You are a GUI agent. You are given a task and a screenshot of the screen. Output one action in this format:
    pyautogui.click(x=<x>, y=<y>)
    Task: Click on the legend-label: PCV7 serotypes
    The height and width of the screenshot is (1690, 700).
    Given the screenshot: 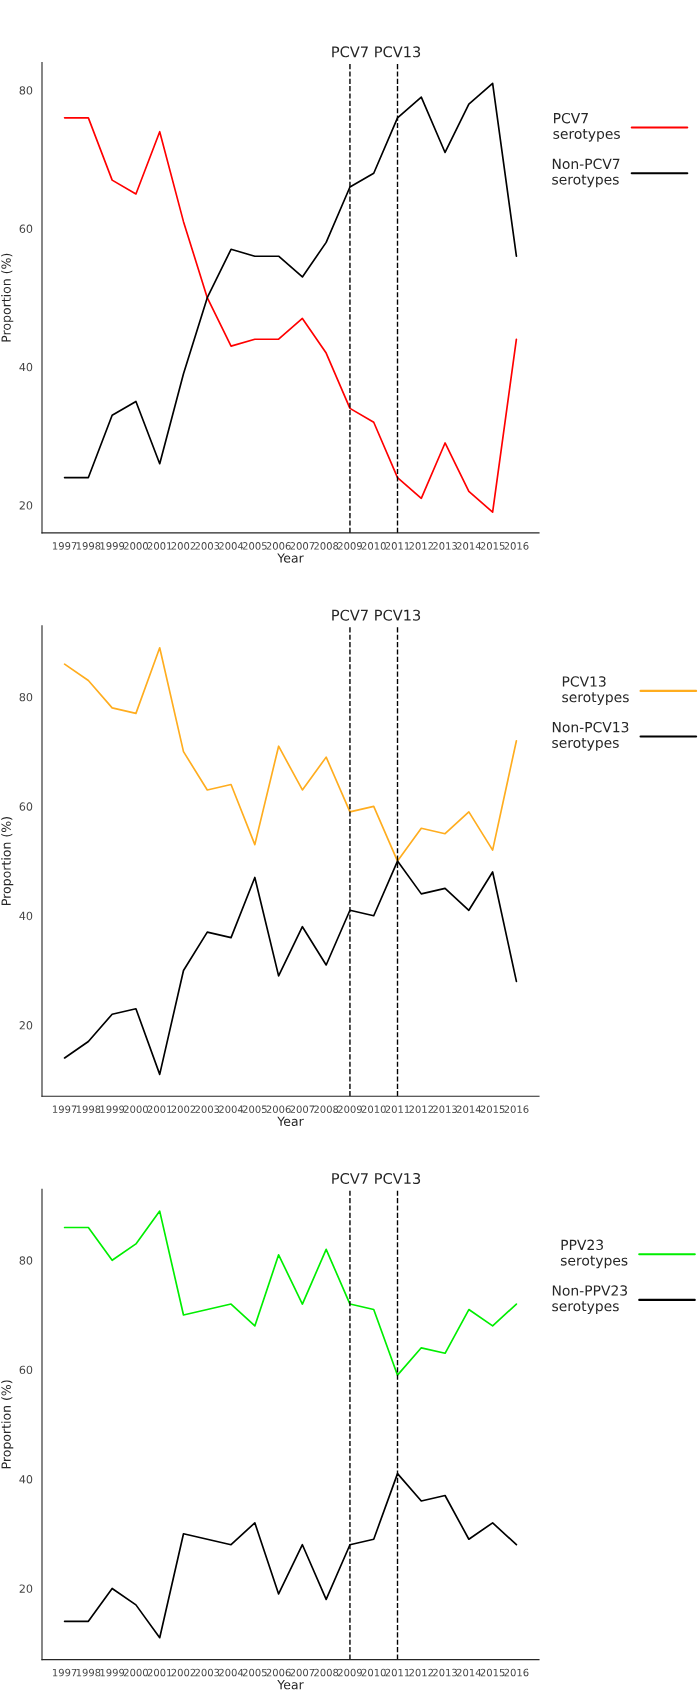 What is the action you would take?
    pyautogui.click(x=586, y=127)
    